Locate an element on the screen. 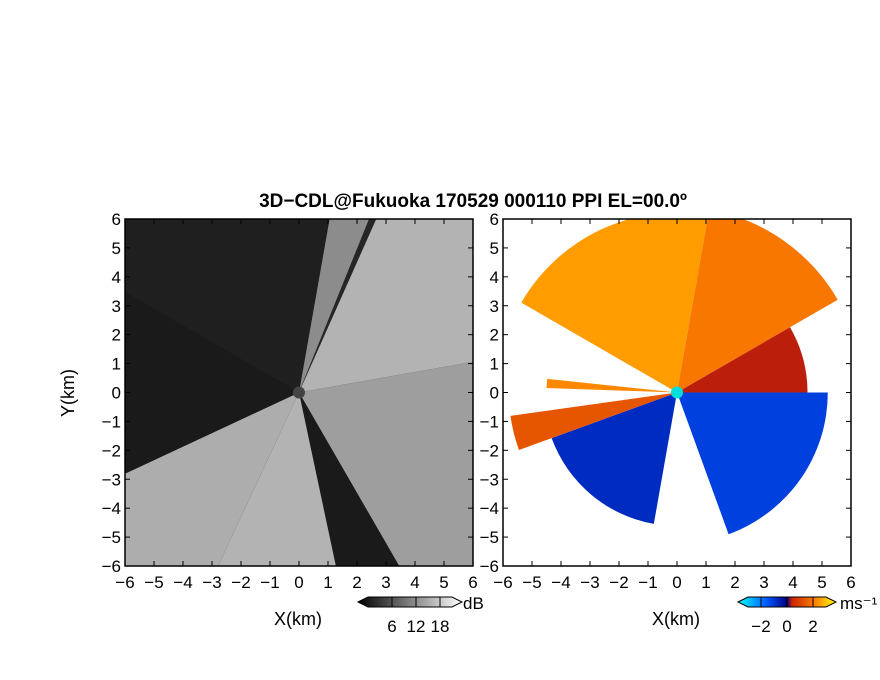 This screenshot has height=680, width=880. velocity-xtick-label: 5 is located at coordinates (821, 582).